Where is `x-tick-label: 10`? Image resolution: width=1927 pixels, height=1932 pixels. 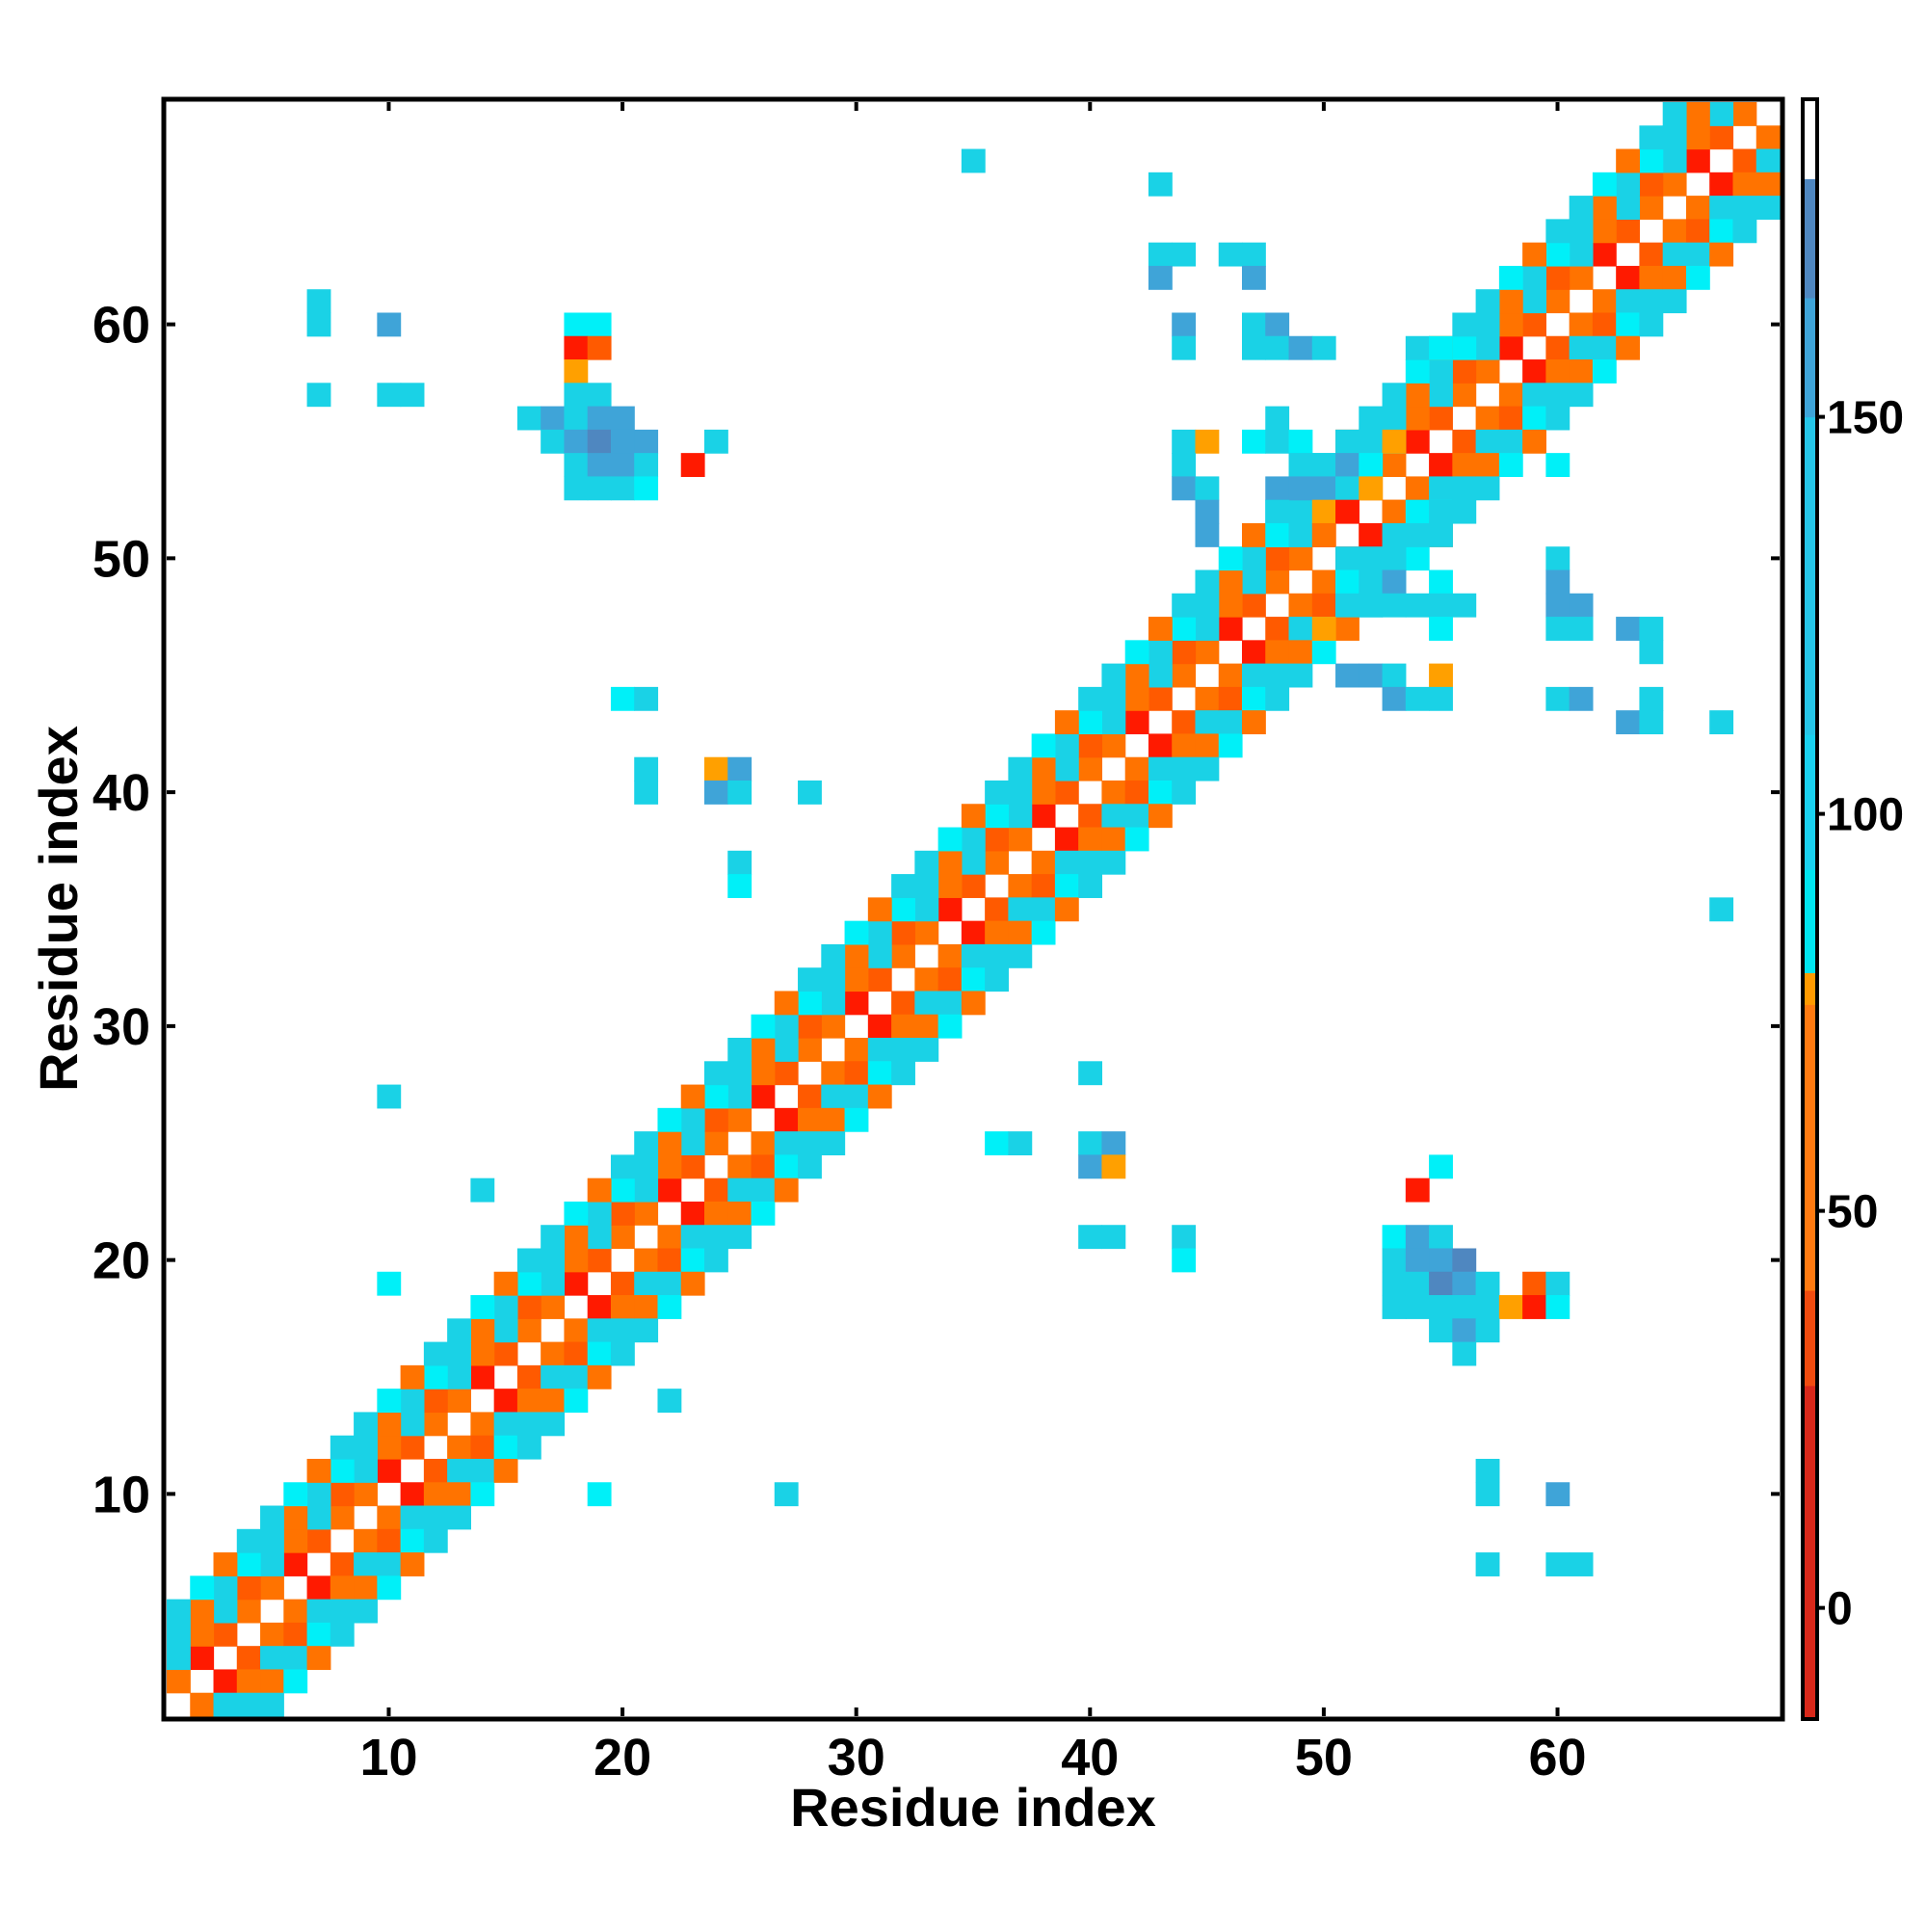
x-tick-label: 10 is located at coordinates (388, 1757).